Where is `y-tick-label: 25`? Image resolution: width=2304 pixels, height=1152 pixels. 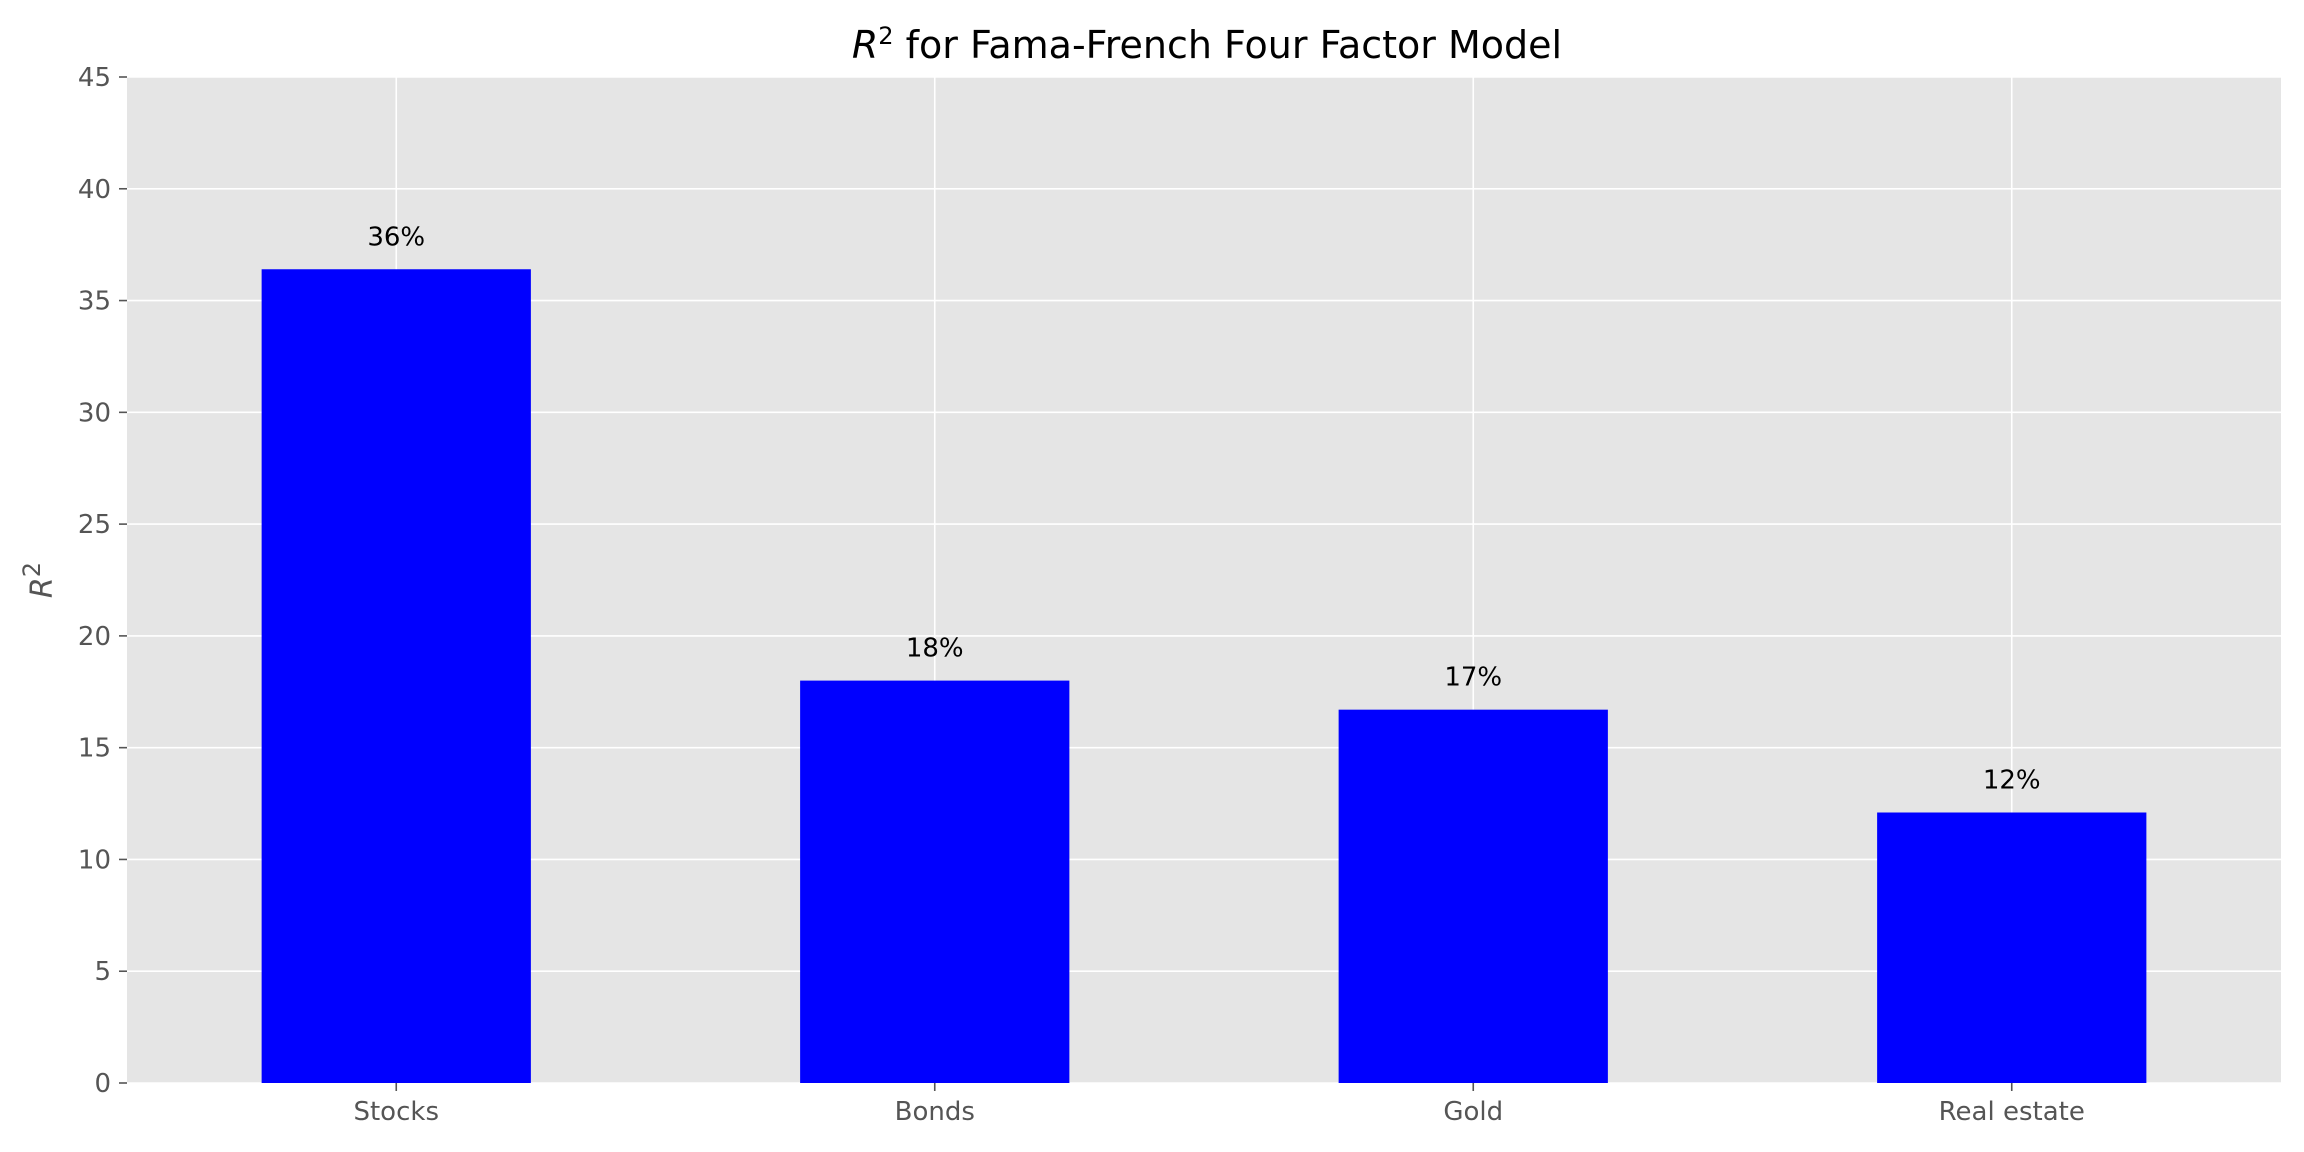
y-tick-label: 25 is located at coordinates (94, 525).